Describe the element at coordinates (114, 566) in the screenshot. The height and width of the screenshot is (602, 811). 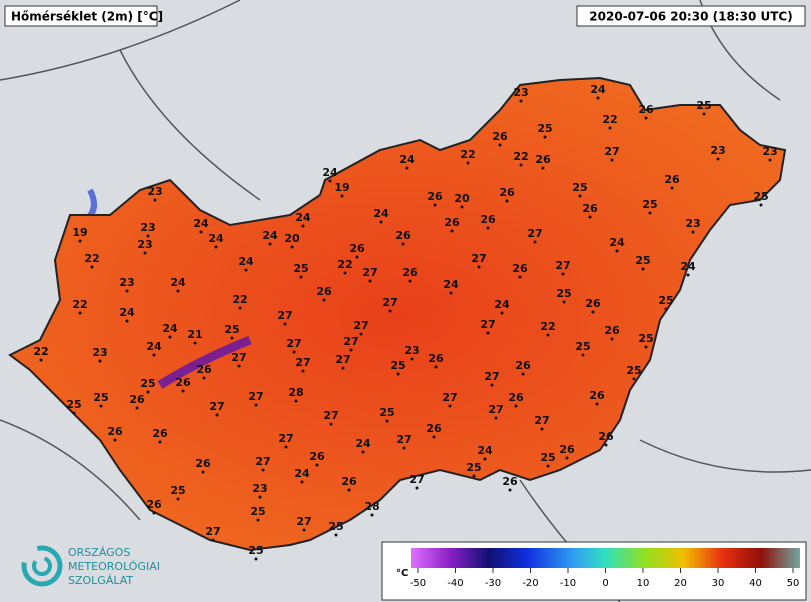
I see `logo-text: METEOROLÓGIAI` at that location.